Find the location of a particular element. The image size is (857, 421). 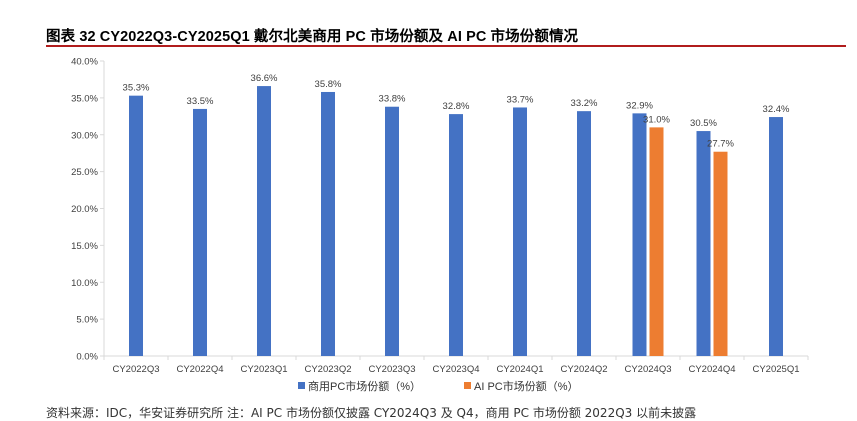

commercial-pc-data-label: 35.8% is located at coordinates (328, 84).